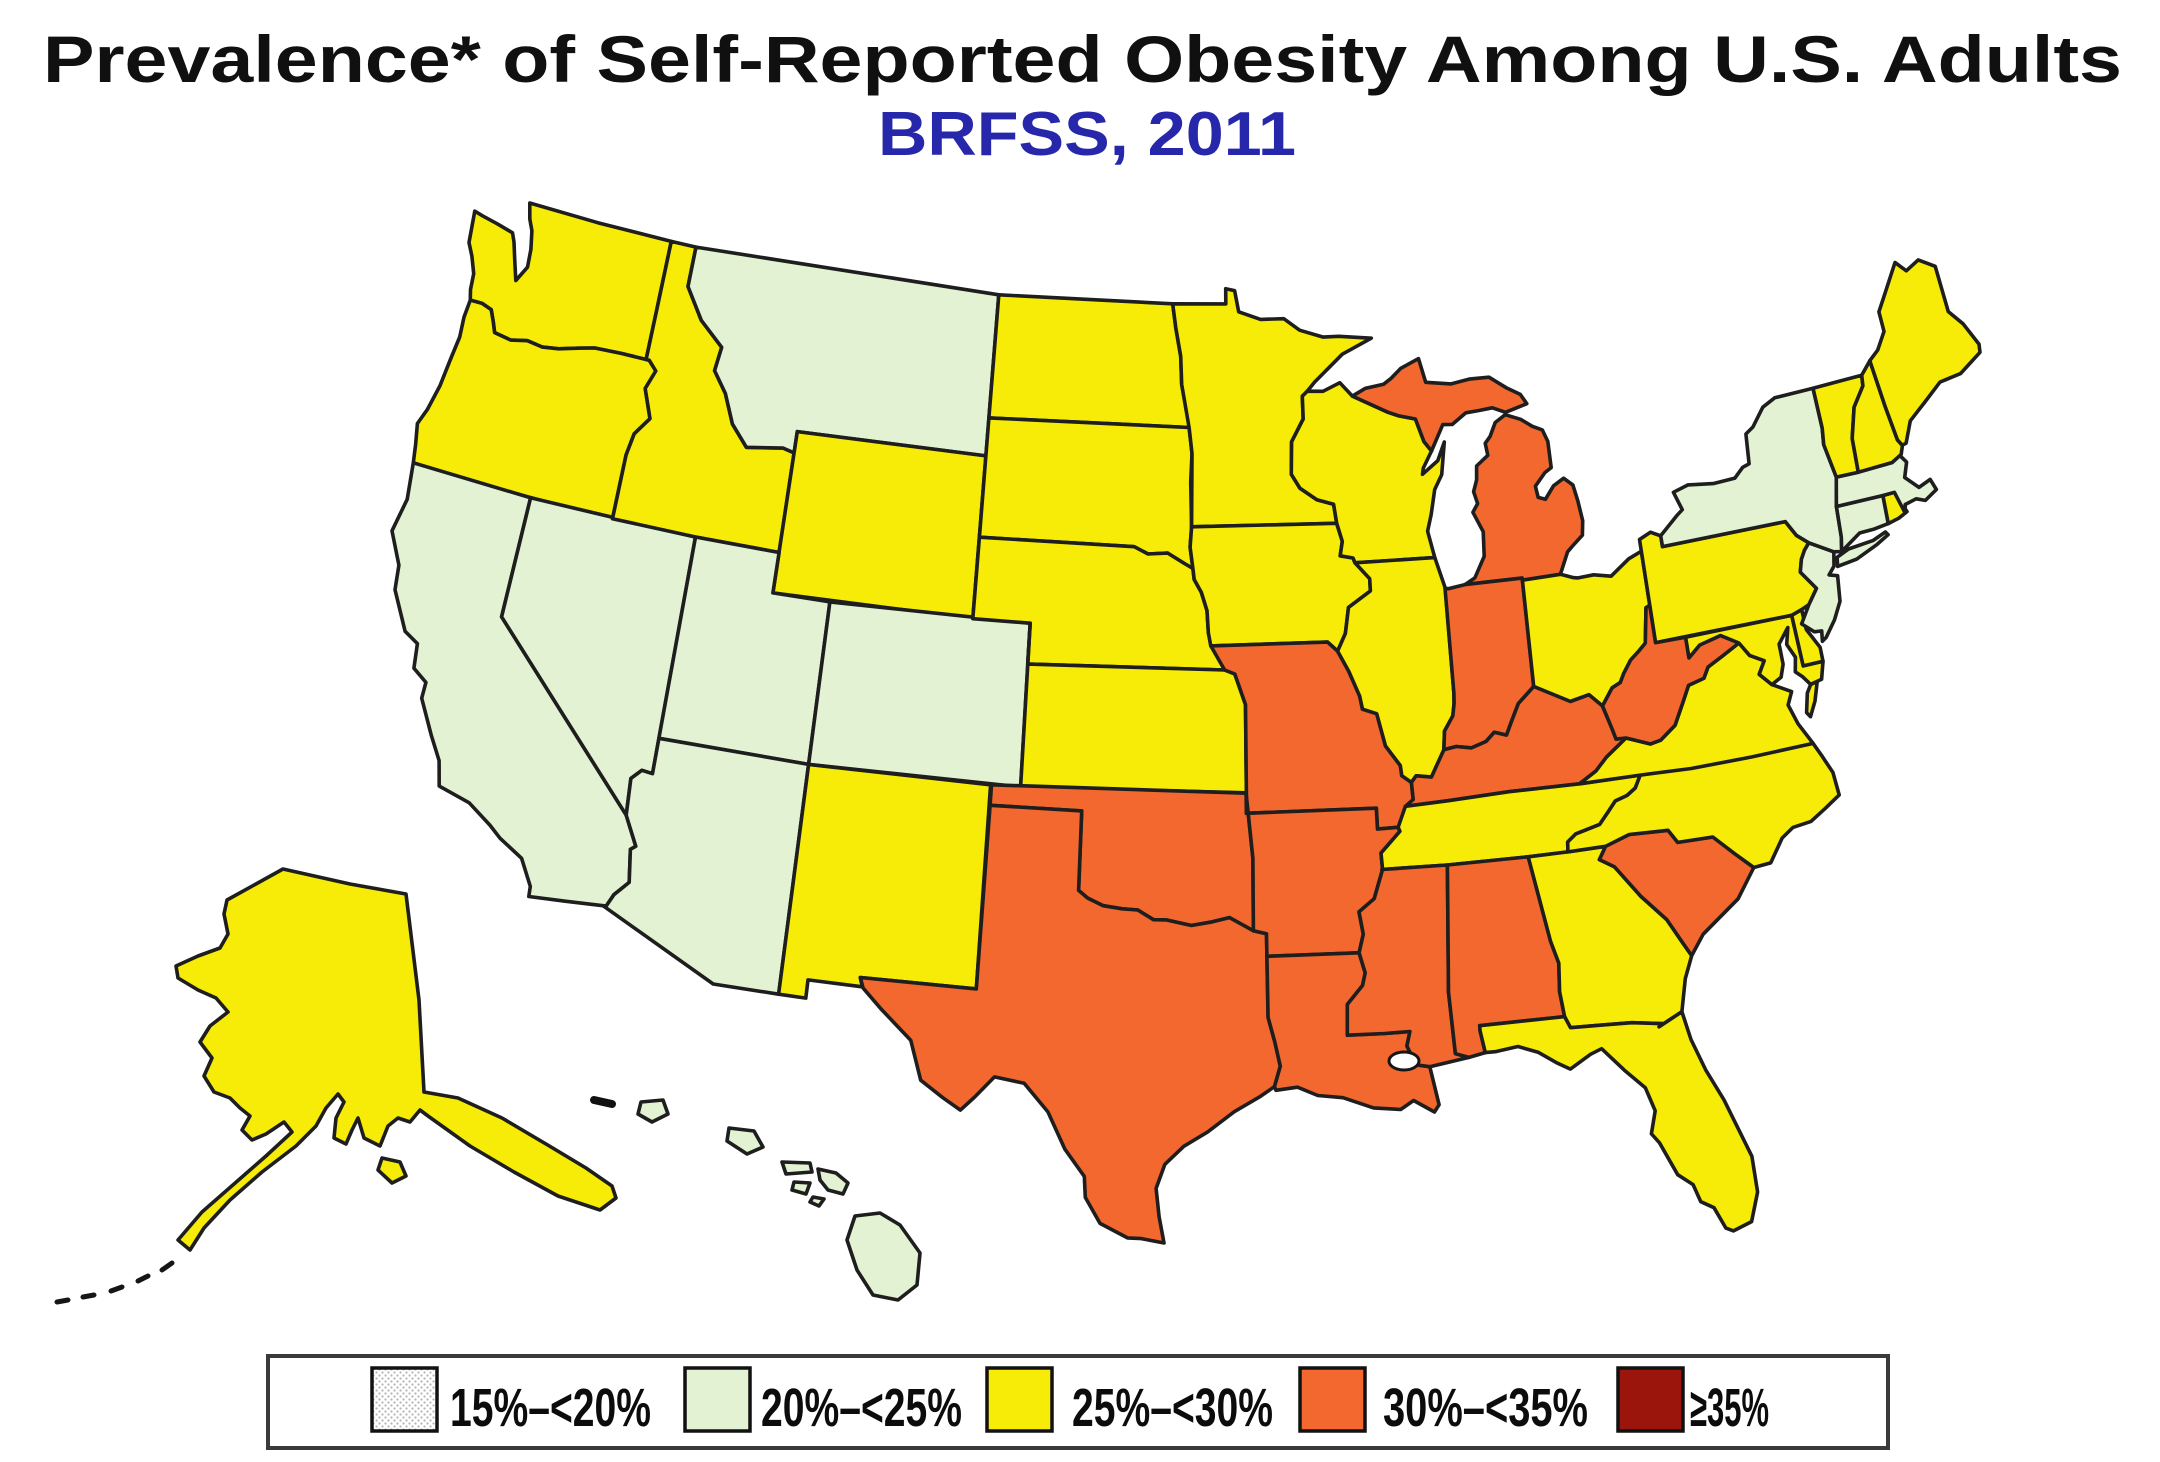  I want to click on svg-text: 20%–<25%, so click(861, 1408).